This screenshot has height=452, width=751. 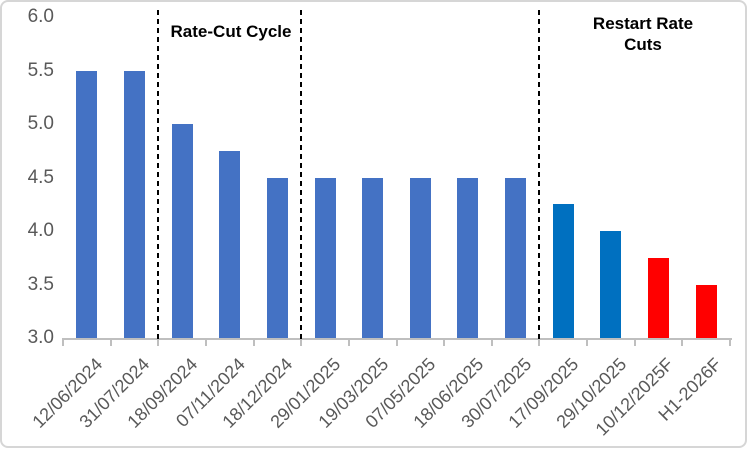 I want to click on bar-31/07/2024, so click(x=134, y=204).